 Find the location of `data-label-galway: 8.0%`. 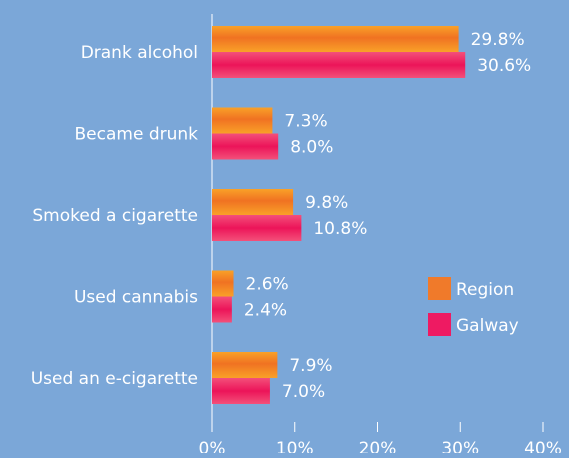

data-label-galway: 8.0% is located at coordinates (311, 148).